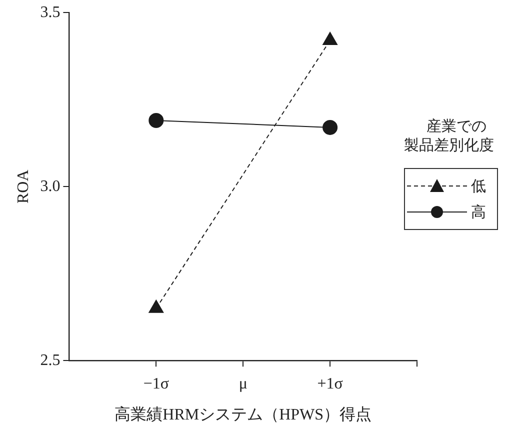 The width and height of the screenshot is (513, 433). I want to click on x-tick-label: −1σ, so click(156, 383).